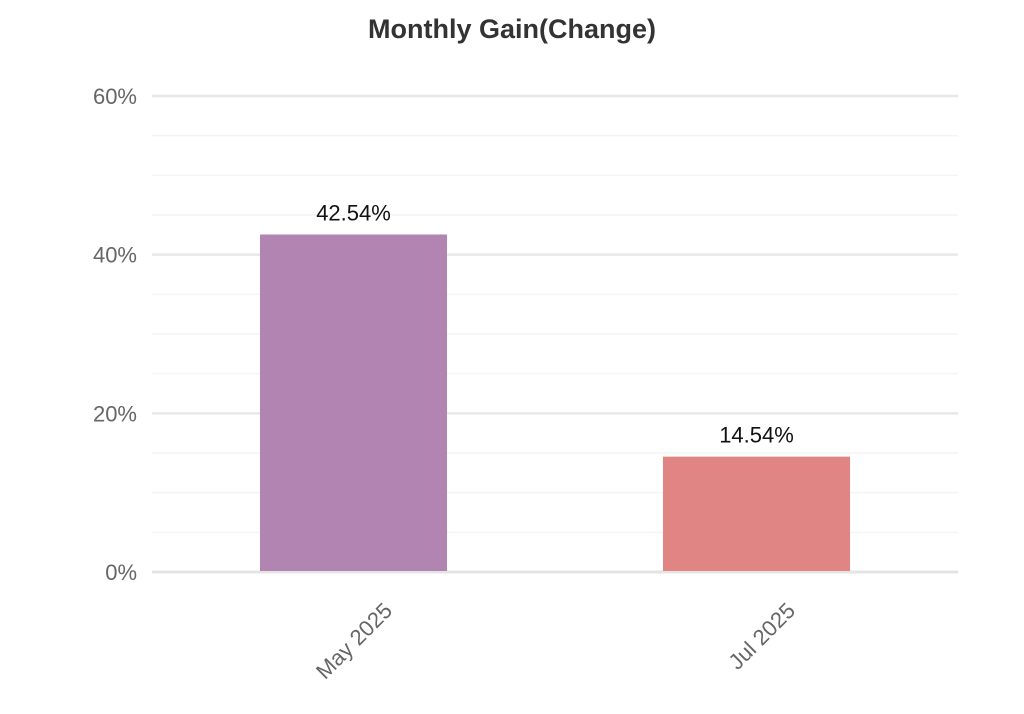 The width and height of the screenshot is (1024, 714). I want to click on x-axis-tick-labels: May 2025 Jul 2025, so click(555, 641).